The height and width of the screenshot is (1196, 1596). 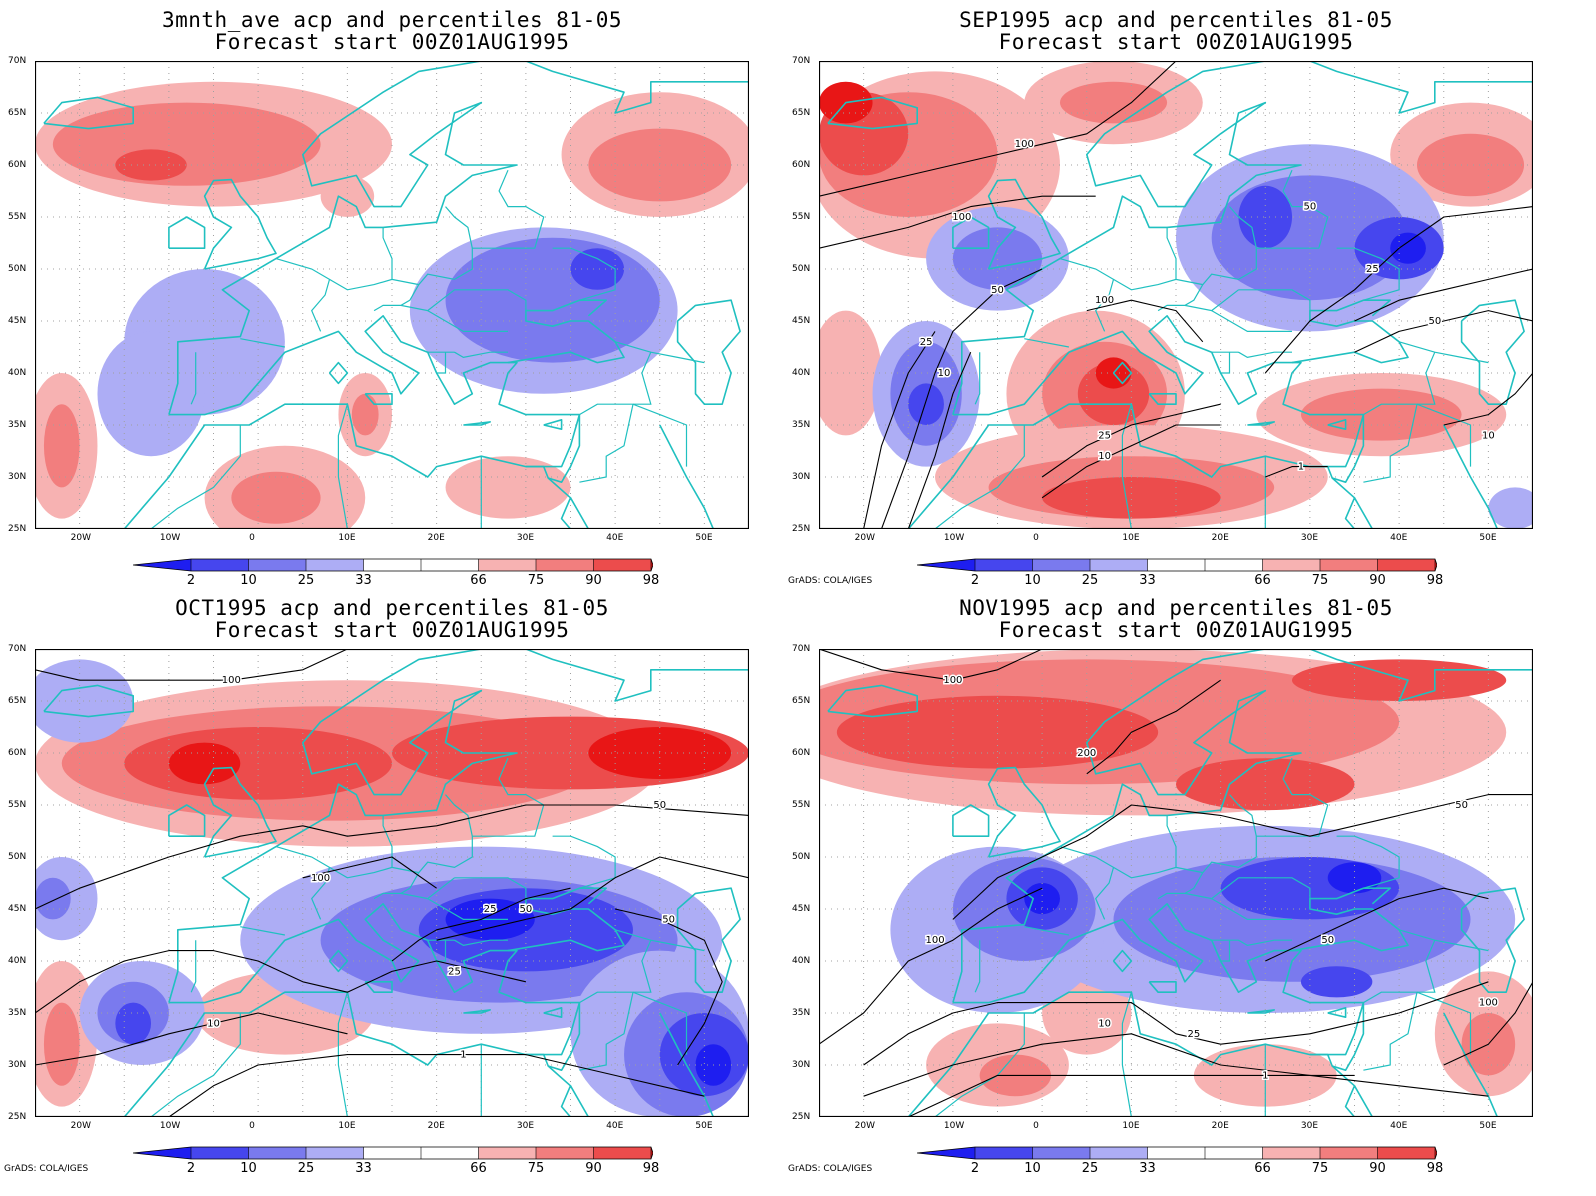 What do you see at coordinates (1193, 1034) in the screenshot?
I see `contour-label: 25` at bounding box center [1193, 1034].